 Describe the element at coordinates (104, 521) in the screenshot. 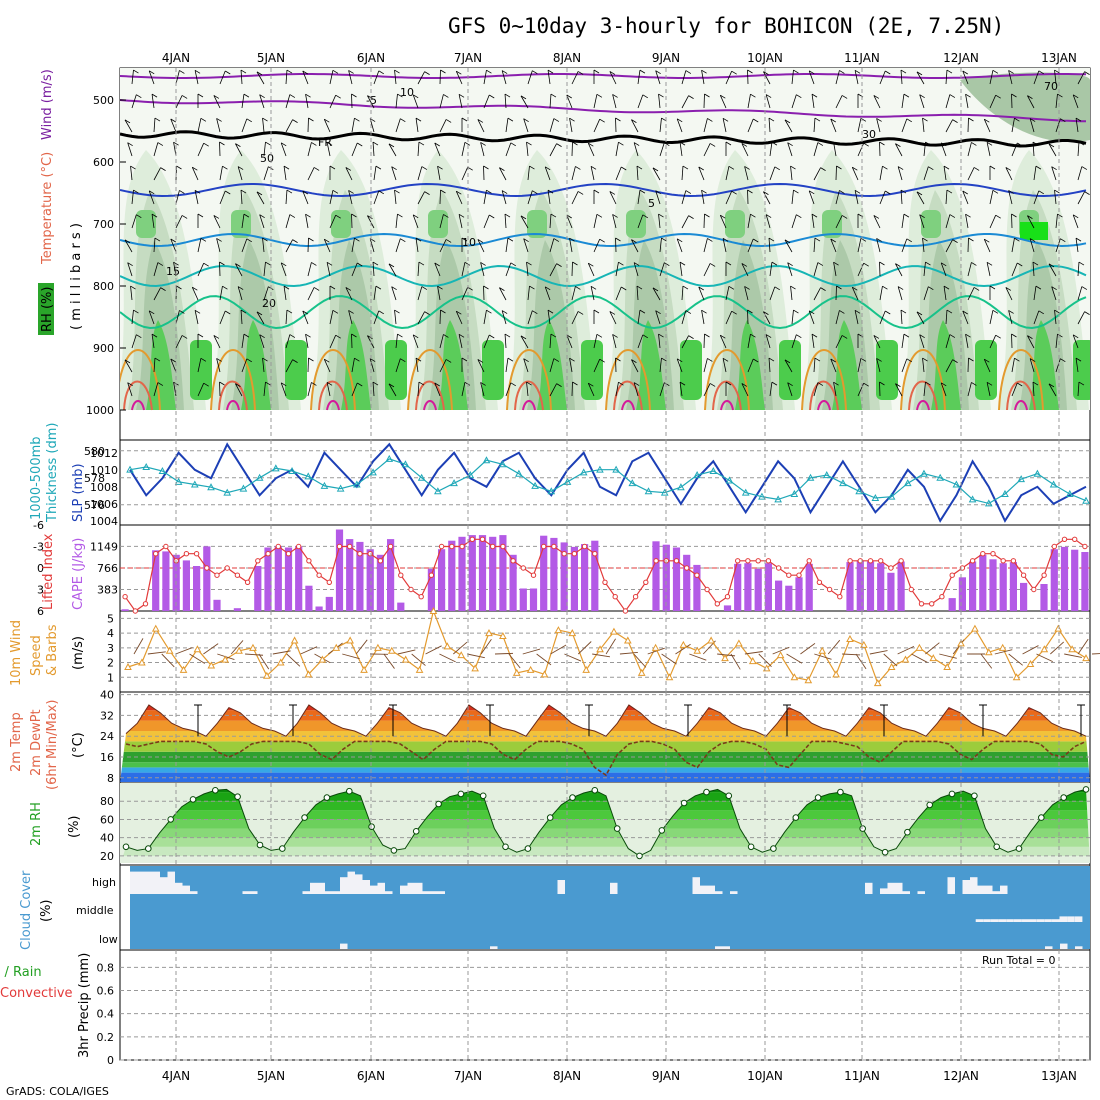

I see `slp-tick: 1004` at that location.